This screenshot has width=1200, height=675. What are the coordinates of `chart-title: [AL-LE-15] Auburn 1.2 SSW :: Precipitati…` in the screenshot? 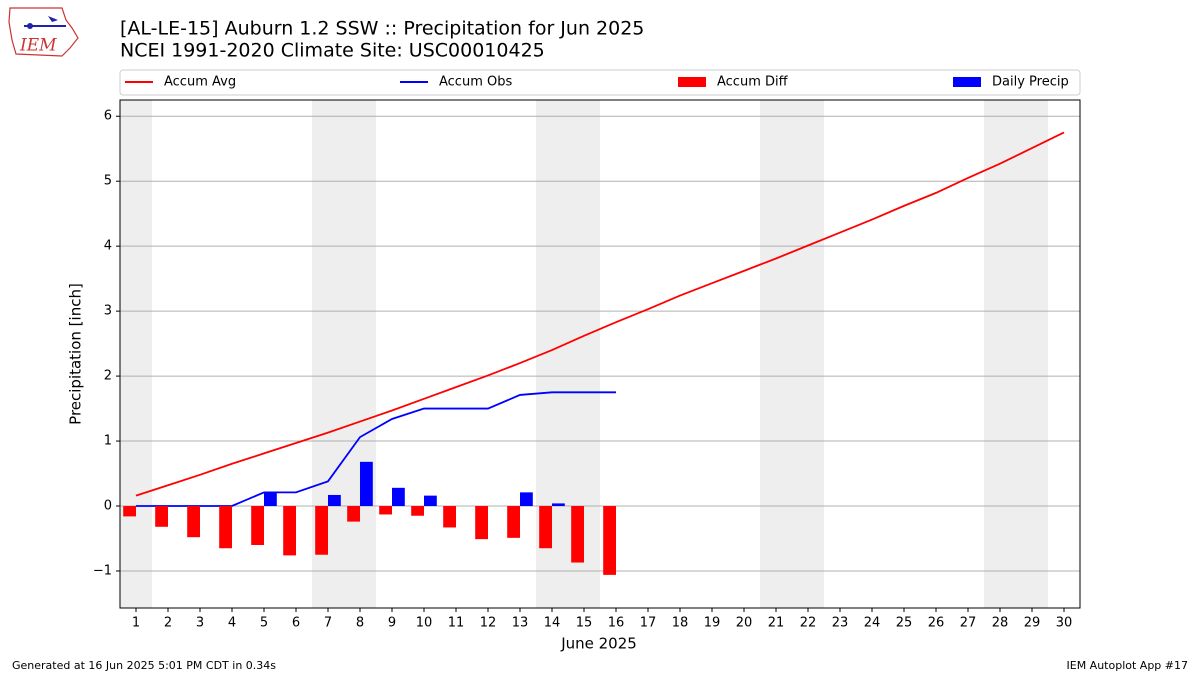 It's located at (382, 29).